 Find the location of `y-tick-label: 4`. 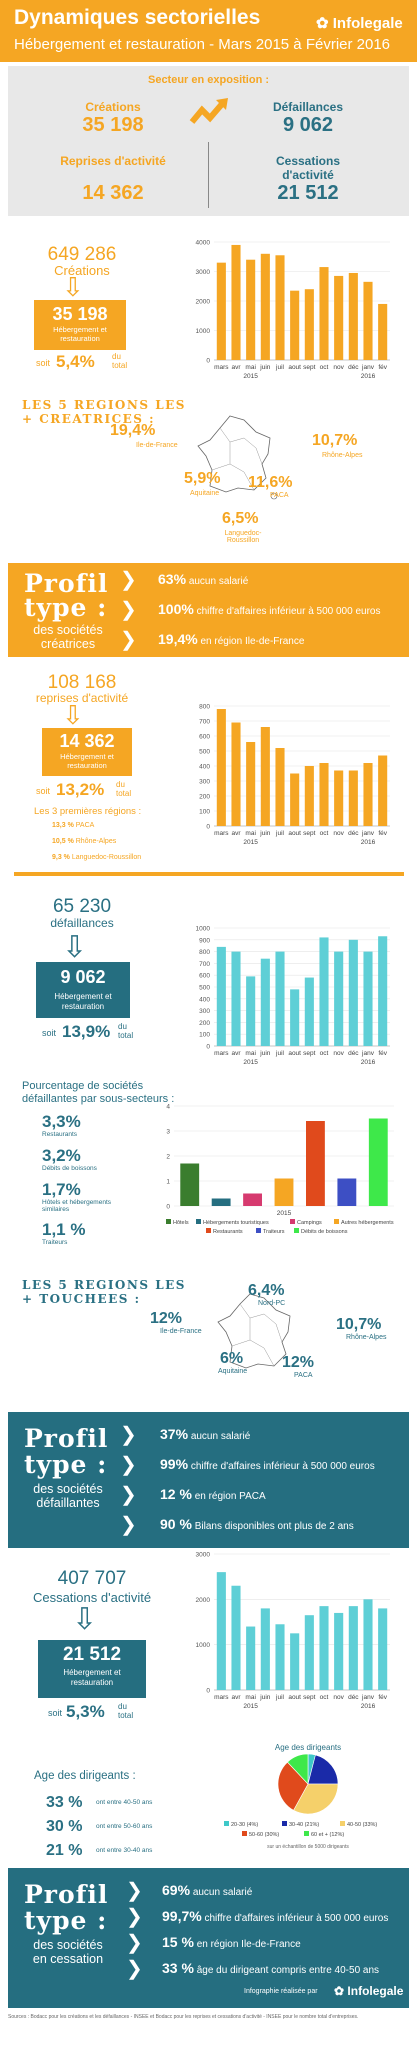

y-tick-label: 4 is located at coordinates (168, 1107).